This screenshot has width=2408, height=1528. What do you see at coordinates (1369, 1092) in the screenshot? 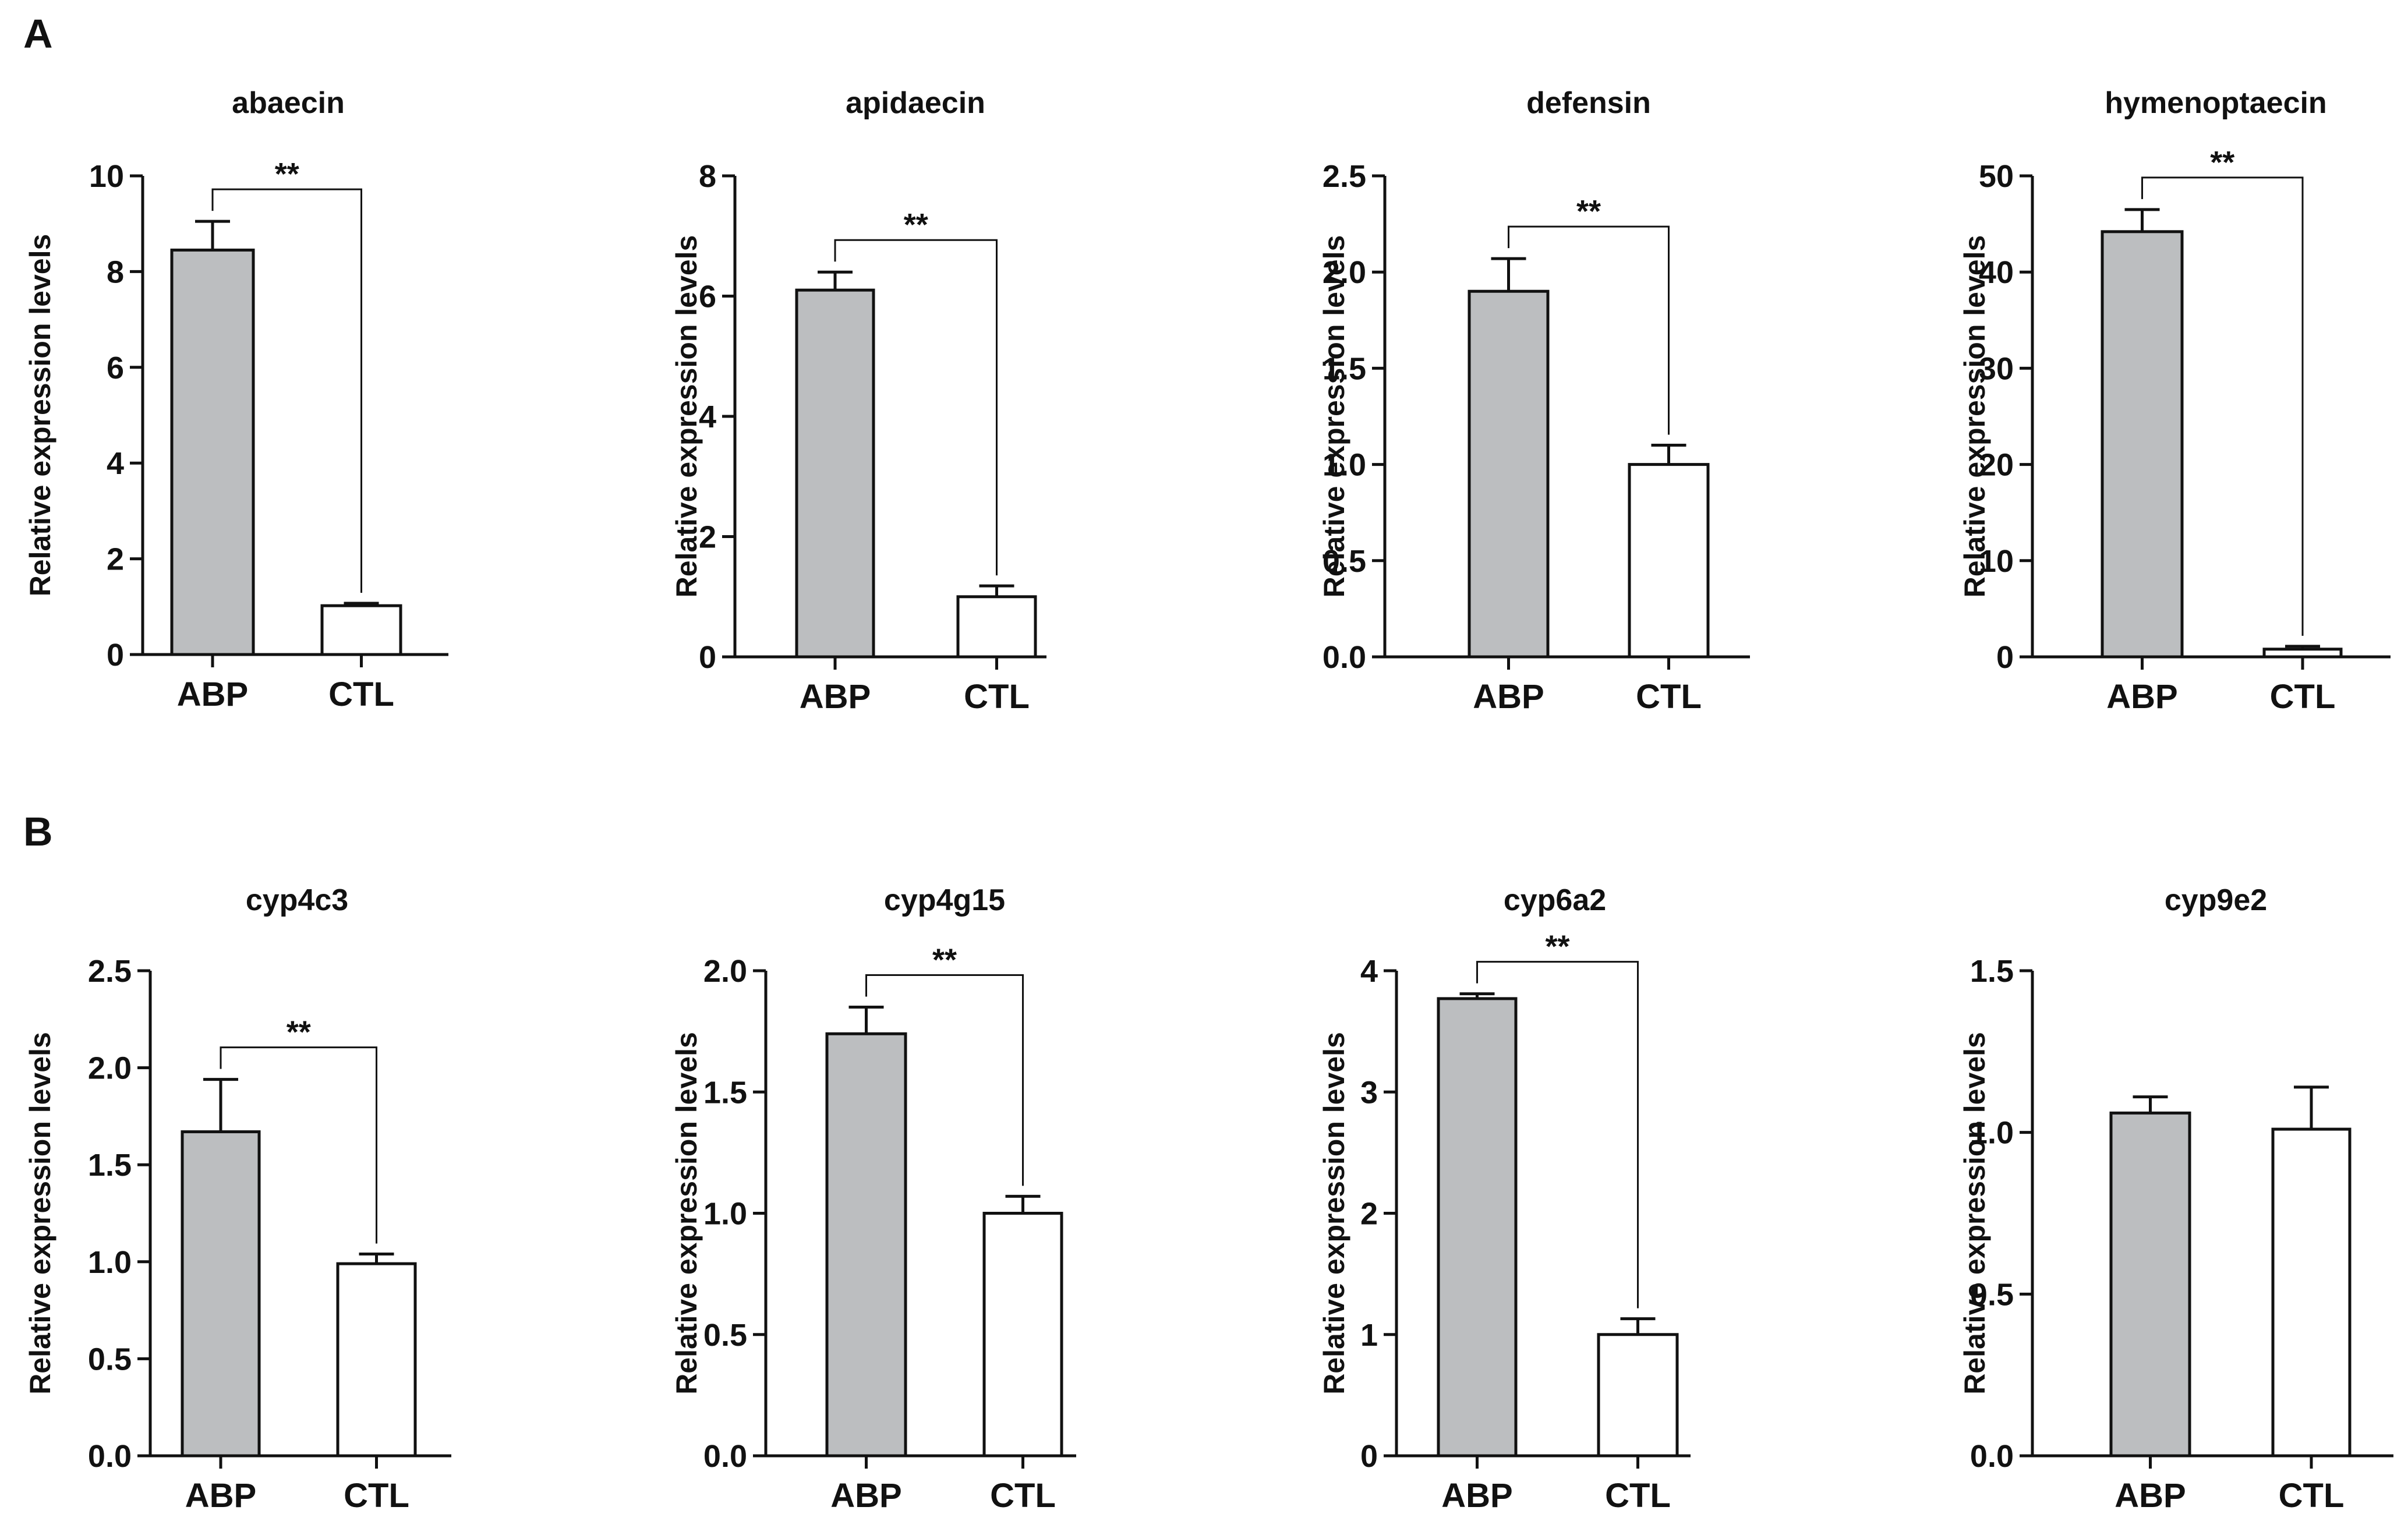
I see `y-tick-label: 3` at bounding box center [1369, 1092].